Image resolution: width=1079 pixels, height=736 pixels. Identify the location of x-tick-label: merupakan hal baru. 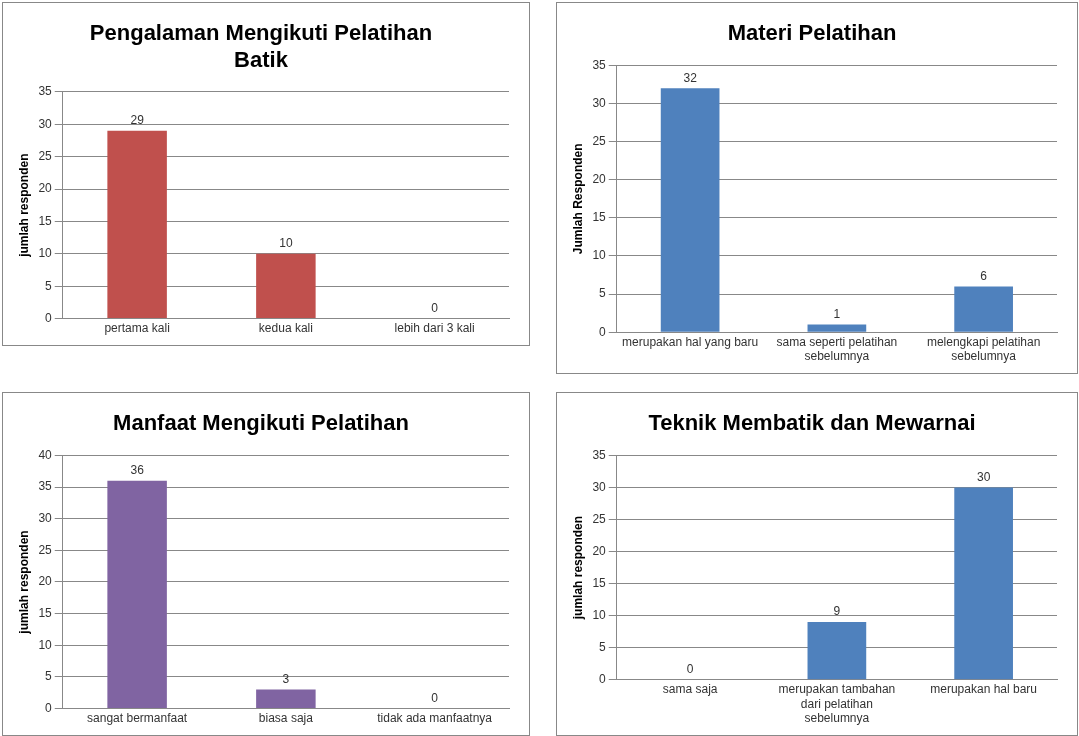
(983, 689).